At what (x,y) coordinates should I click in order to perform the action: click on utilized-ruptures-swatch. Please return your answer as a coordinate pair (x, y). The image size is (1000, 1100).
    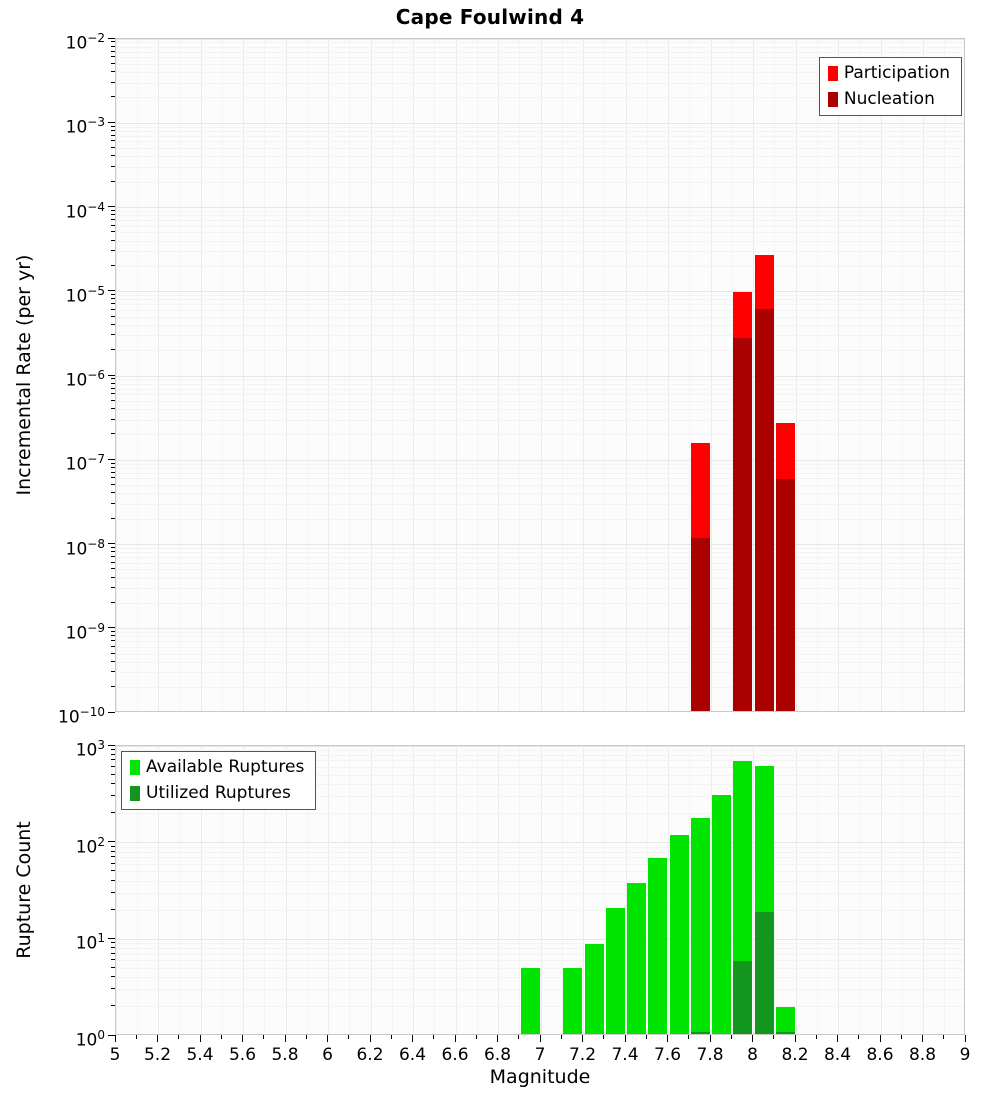
    Looking at the image, I should click on (135, 793).